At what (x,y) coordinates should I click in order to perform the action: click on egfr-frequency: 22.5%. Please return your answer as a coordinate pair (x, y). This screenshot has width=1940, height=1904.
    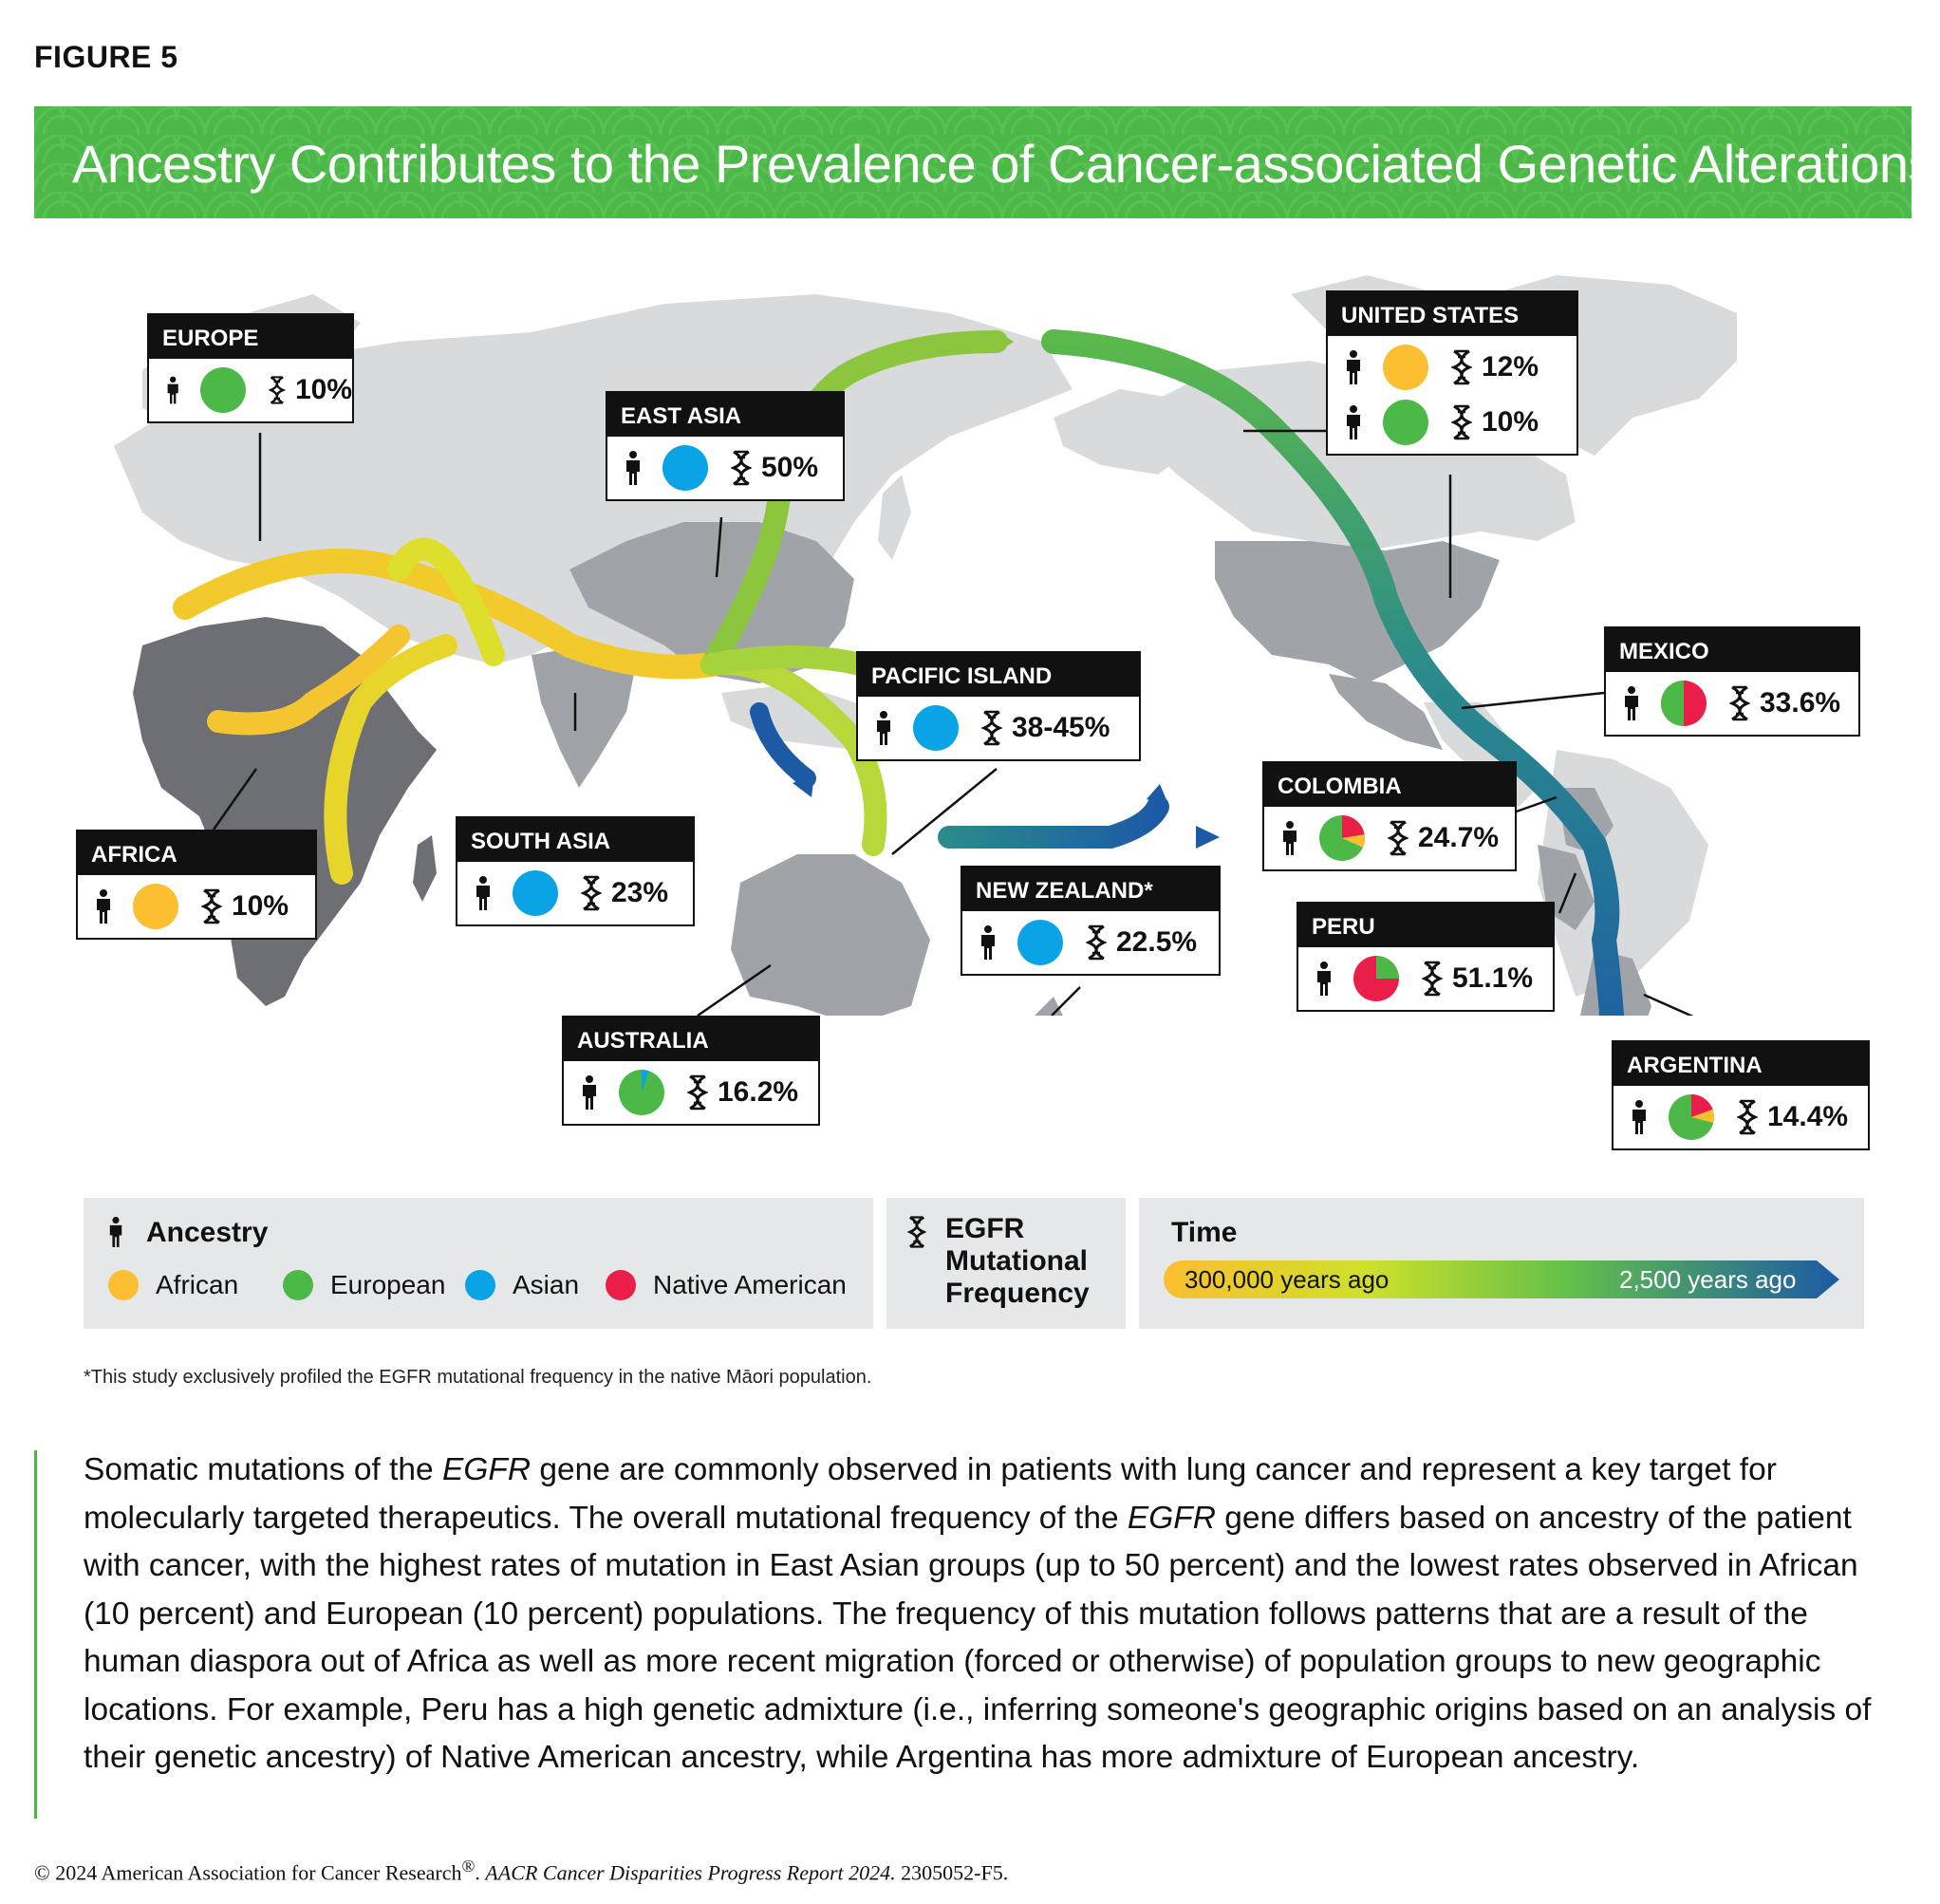
    Looking at the image, I should click on (1157, 942).